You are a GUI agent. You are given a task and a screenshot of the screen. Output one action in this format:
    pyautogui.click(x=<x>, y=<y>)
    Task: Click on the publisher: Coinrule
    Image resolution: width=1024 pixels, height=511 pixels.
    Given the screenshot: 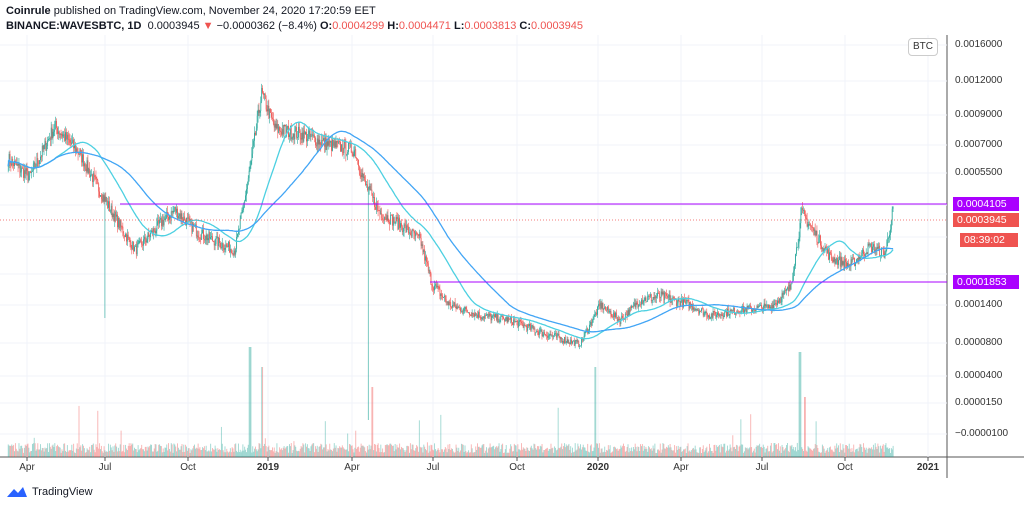 What is the action you would take?
    pyautogui.click(x=28, y=11)
    